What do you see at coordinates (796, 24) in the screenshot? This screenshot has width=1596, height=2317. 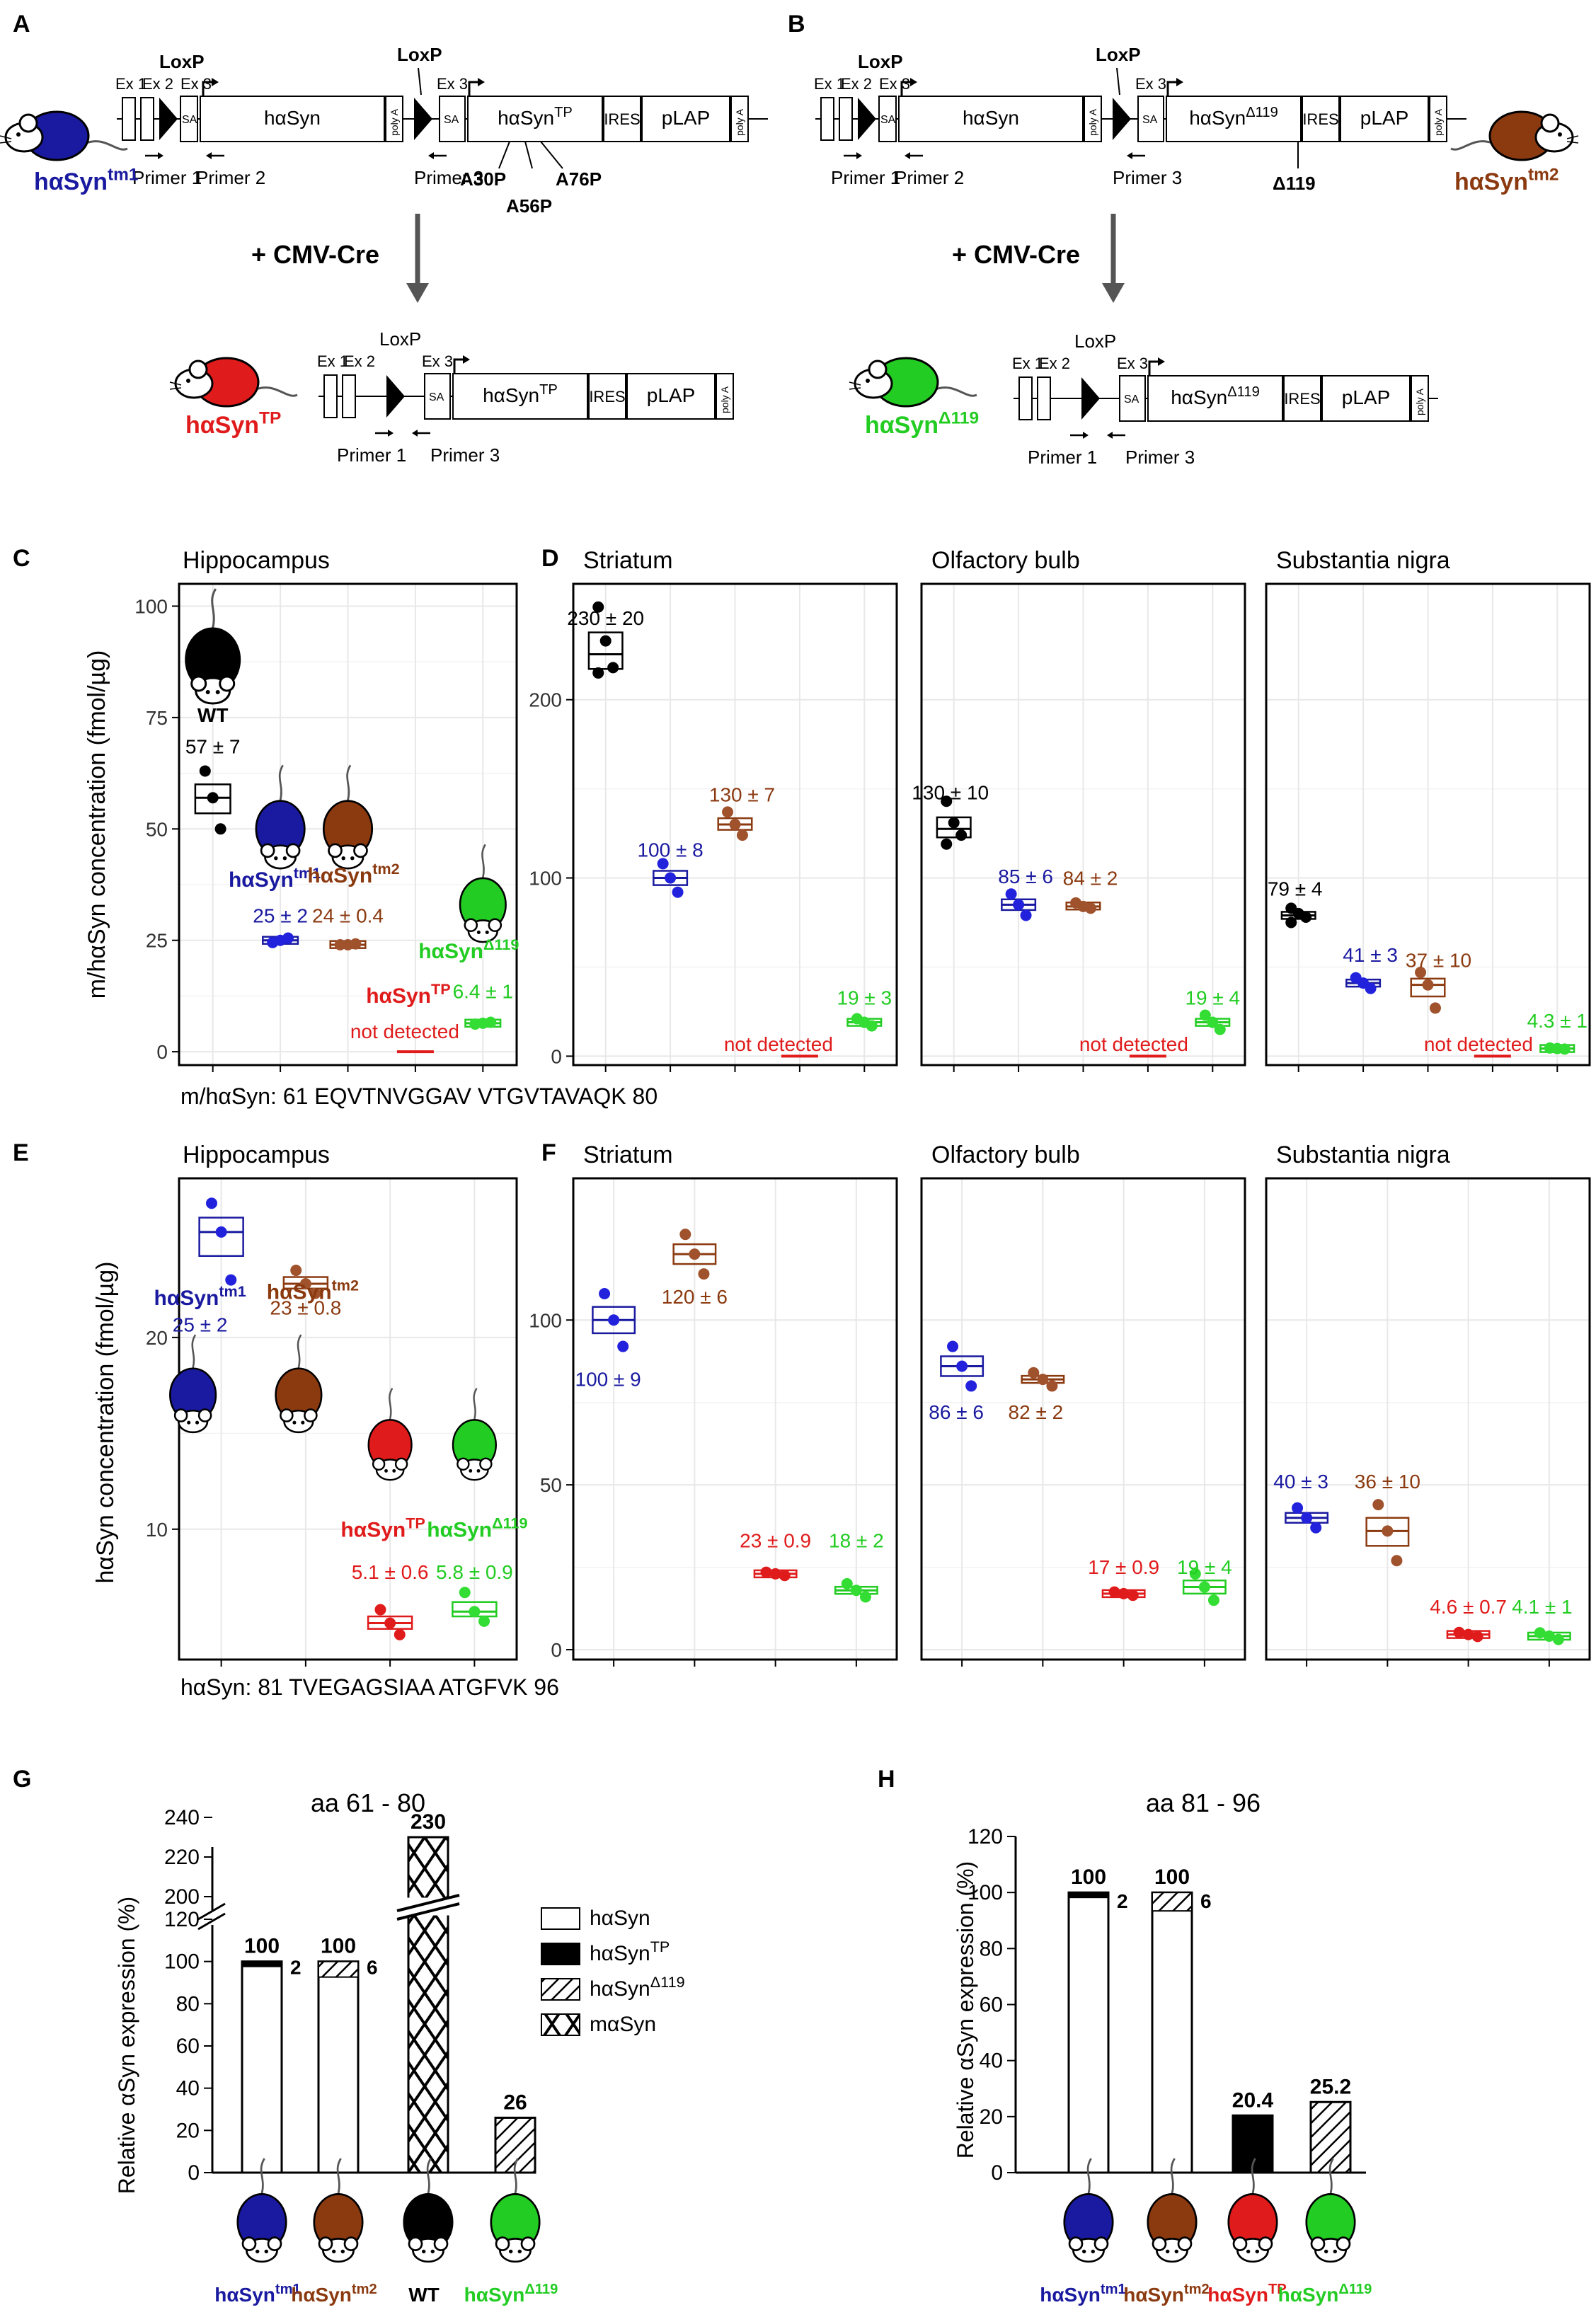 I see `panel-letter-B: B` at bounding box center [796, 24].